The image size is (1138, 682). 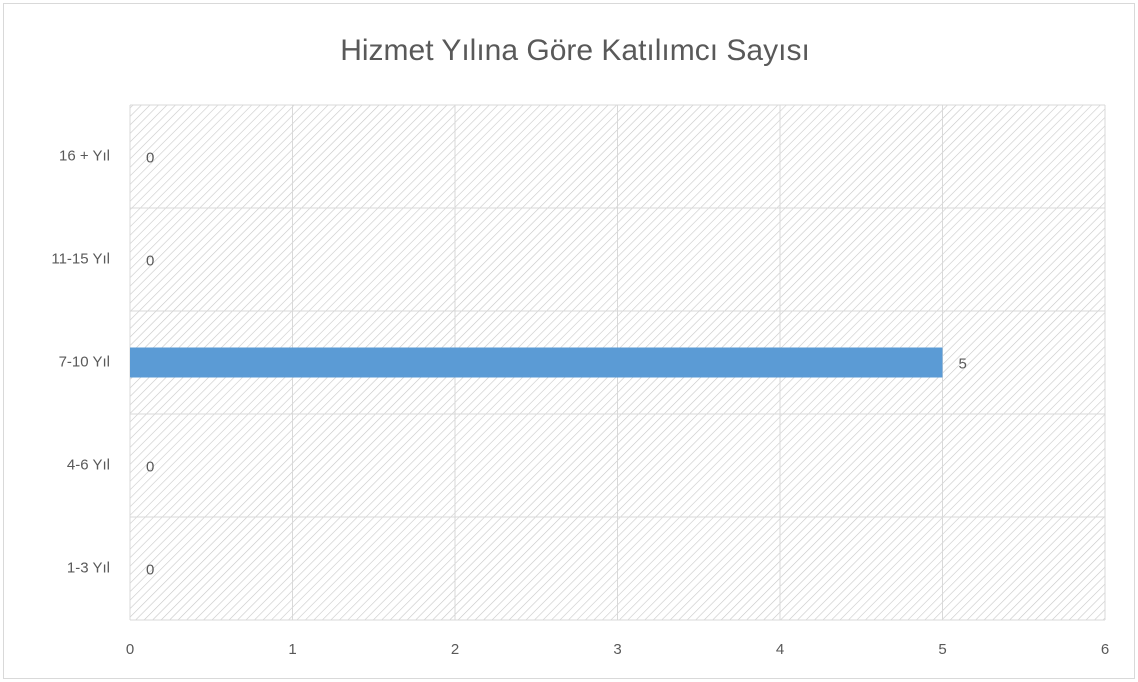 What do you see at coordinates (942, 649) in the screenshot?
I see `x-tick-label: 5` at bounding box center [942, 649].